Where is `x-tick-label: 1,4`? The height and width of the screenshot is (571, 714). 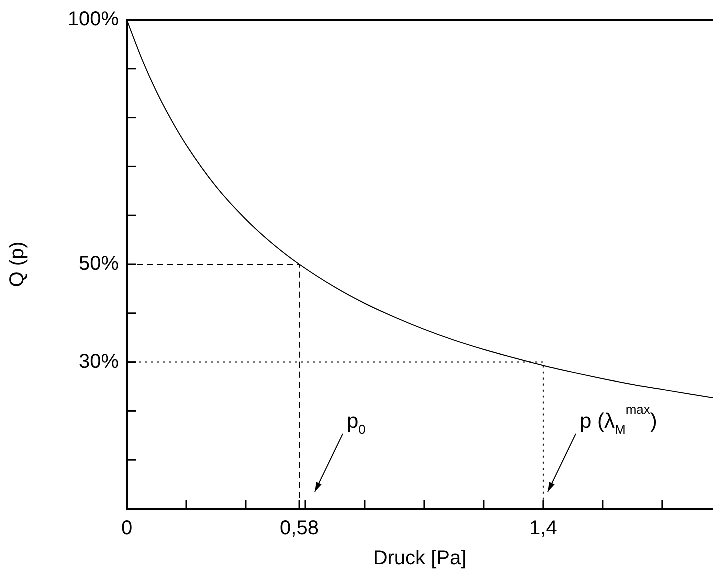 x-tick-label: 1,4 is located at coordinates (544, 529).